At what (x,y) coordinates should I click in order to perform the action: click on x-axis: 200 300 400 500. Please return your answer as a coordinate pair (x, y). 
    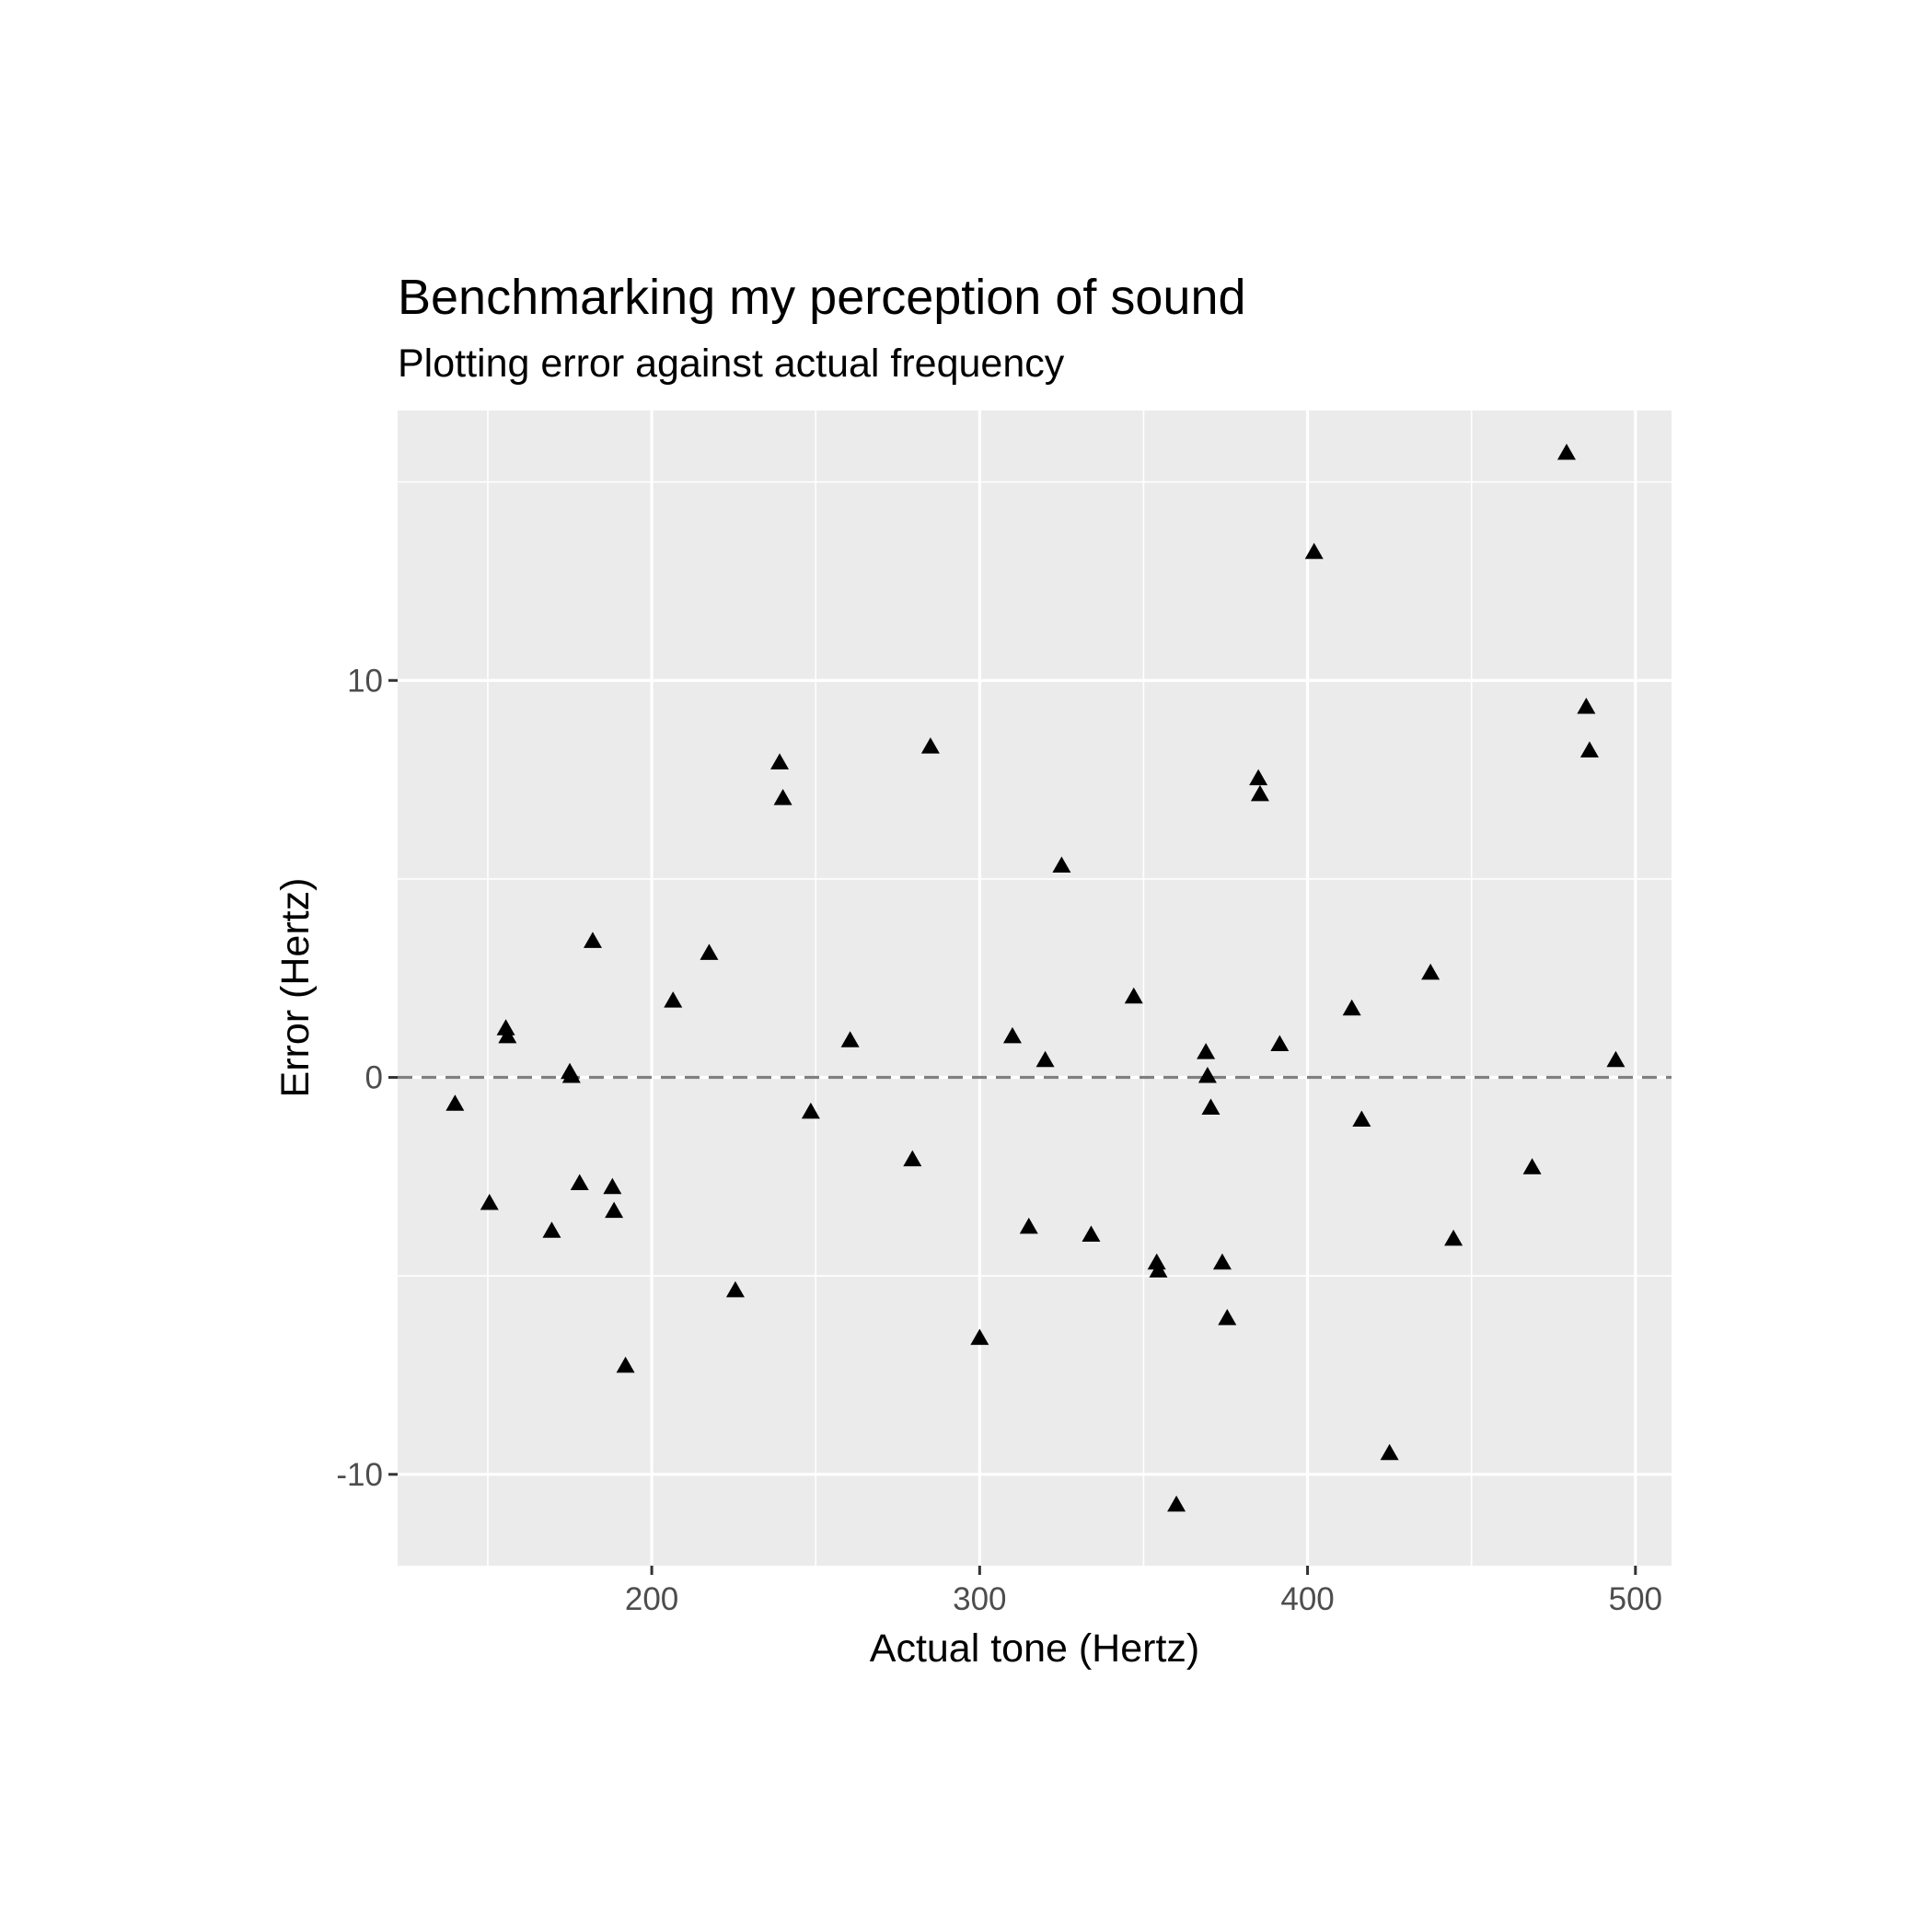
    Looking at the image, I should click on (1143, 1592).